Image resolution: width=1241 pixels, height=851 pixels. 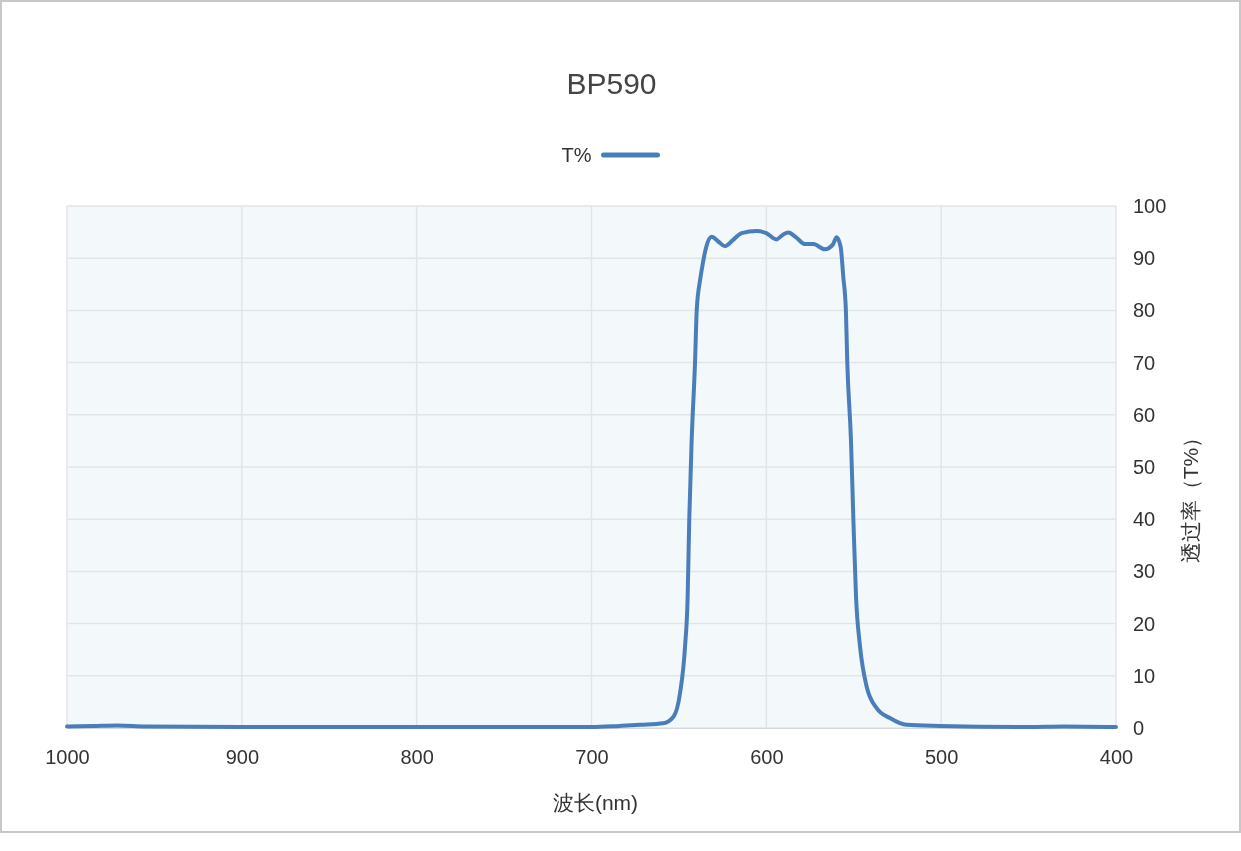 What do you see at coordinates (576, 155) in the screenshot?
I see `legend-label: T%` at bounding box center [576, 155].